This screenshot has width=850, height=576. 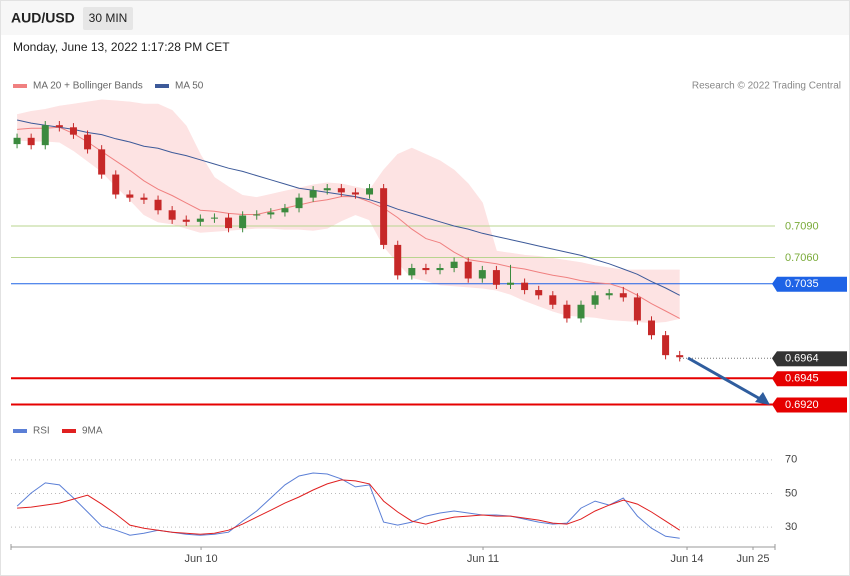 I want to click on legend-label: MA 20 + Bollinger Bands, so click(x=88, y=86).